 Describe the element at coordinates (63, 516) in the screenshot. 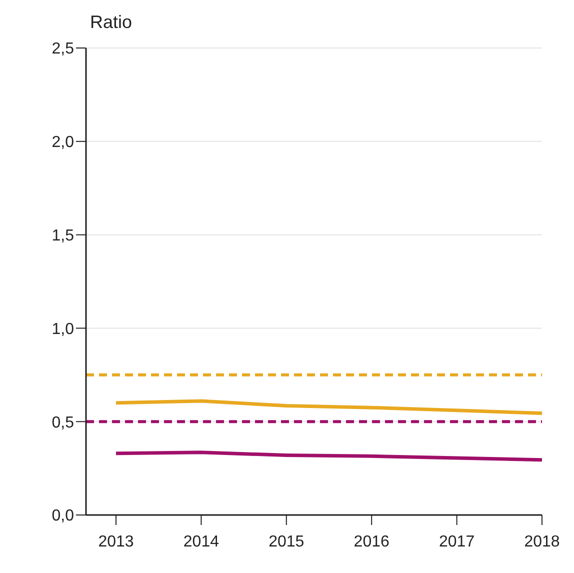

I see `y-tick-label: 0,0` at that location.